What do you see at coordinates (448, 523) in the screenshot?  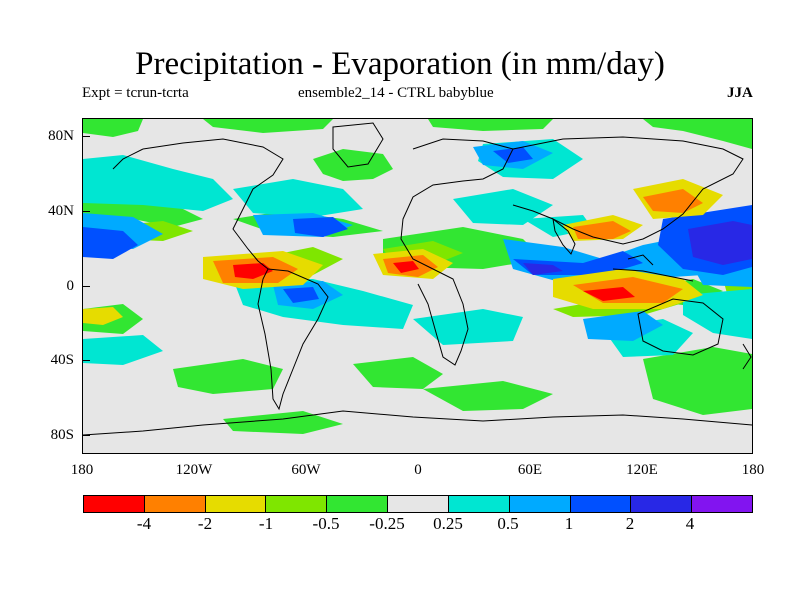 I see `colorbar-label: 0.25` at bounding box center [448, 523].